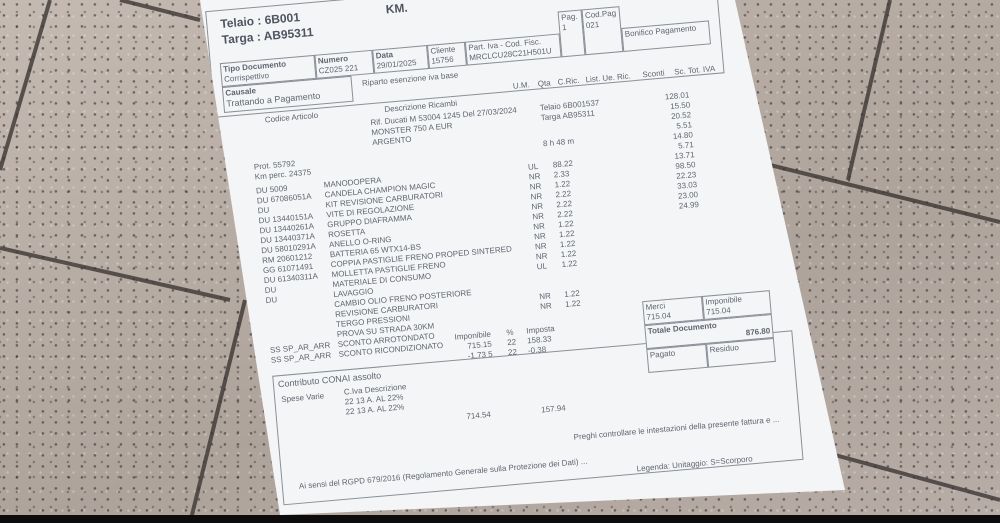 The width and height of the screenshot is (1000, 523). Describe the element at coordinates (401, 59) in the screenshot. I see `data: Data 29/01/2025` at that location.